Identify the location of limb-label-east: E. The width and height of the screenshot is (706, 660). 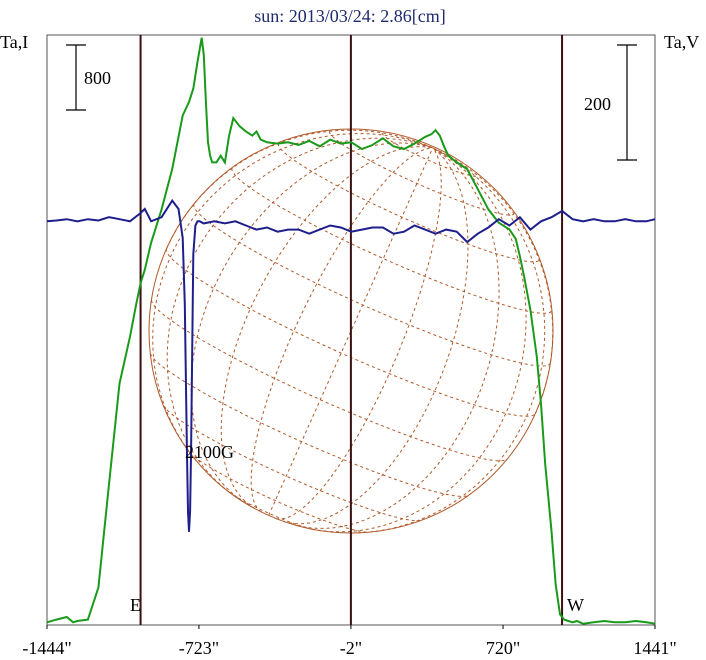
(135, 605).